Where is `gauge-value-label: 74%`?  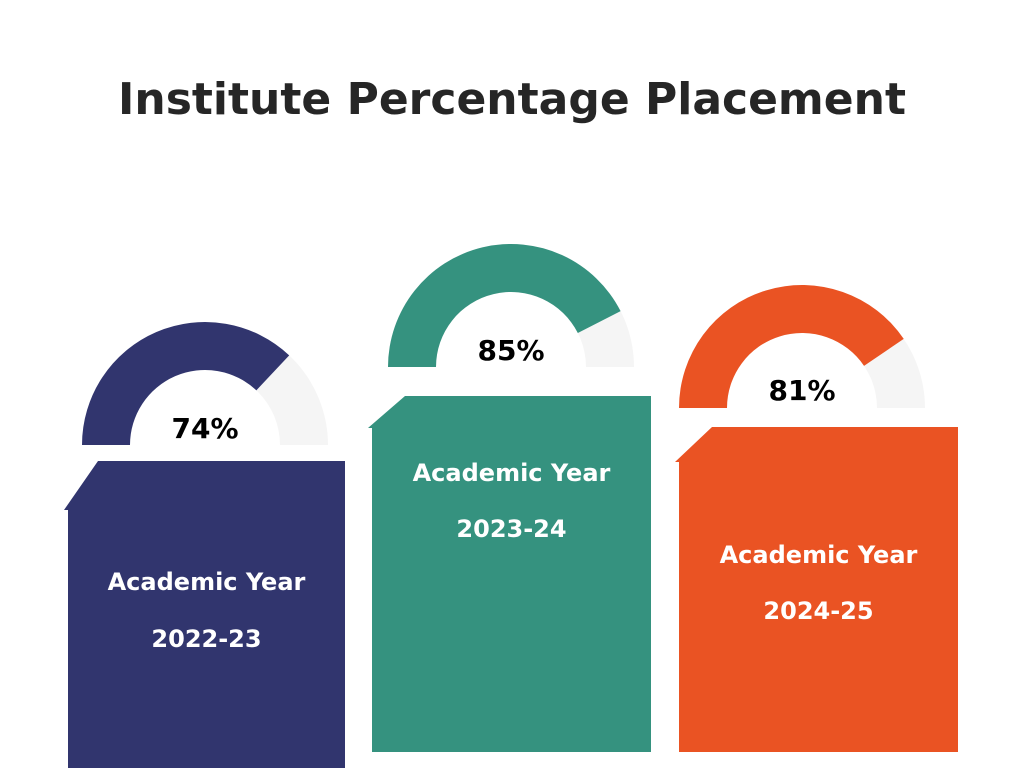 gauge-value-label: 74% is located at coordinates (204, 428).